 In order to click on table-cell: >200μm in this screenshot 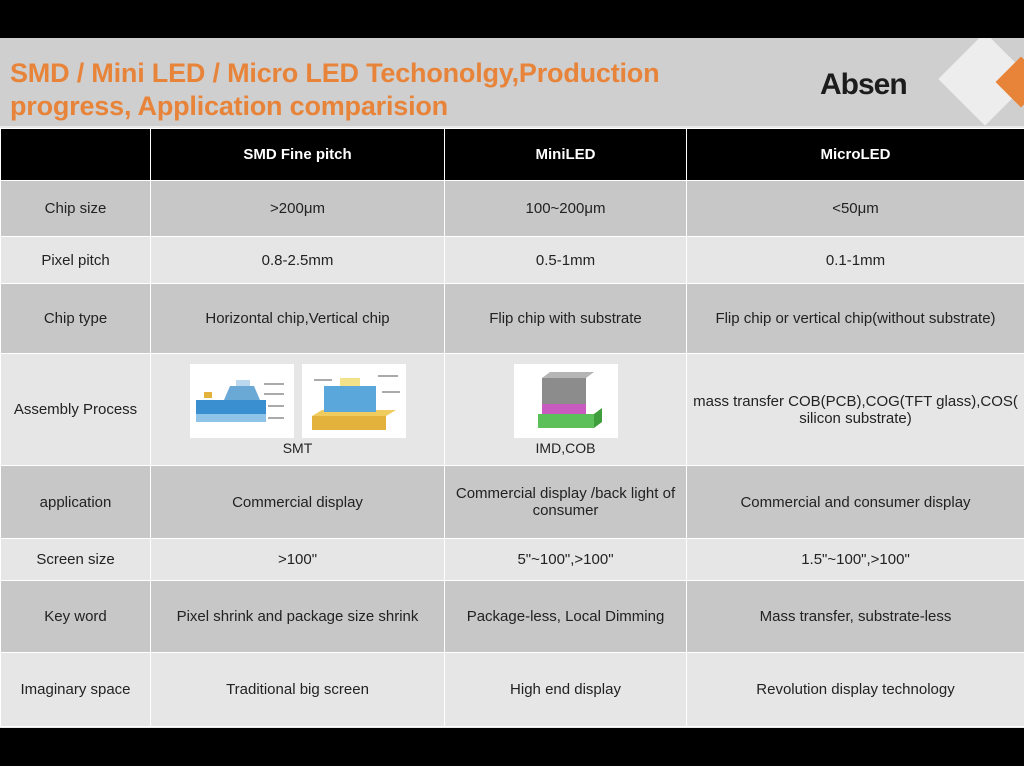, I will do `click(297, 208)`.